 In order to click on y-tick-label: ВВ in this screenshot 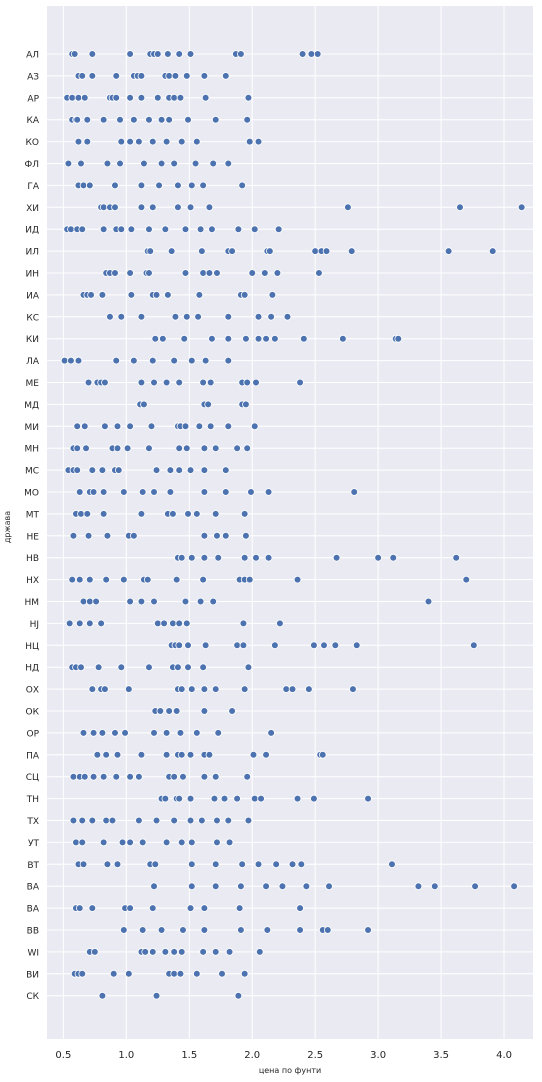, I will do `click(33, 932)`.